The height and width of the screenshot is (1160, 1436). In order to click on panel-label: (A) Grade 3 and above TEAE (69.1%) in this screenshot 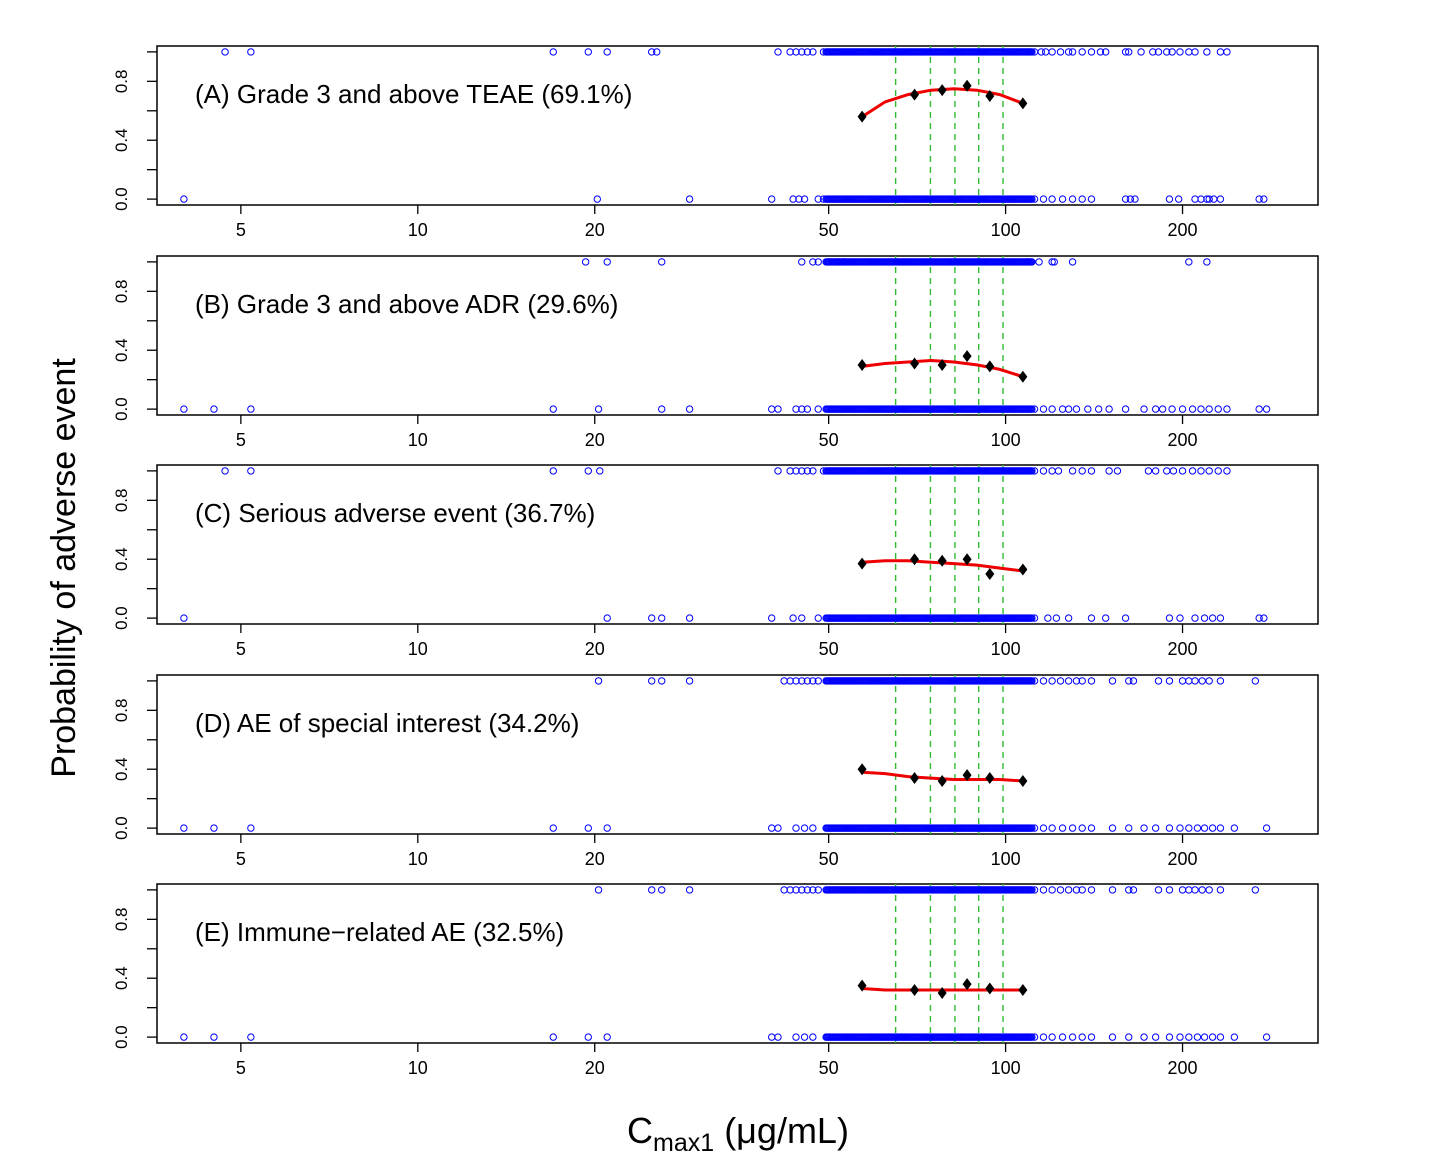, I will do `click(413, 94)`.